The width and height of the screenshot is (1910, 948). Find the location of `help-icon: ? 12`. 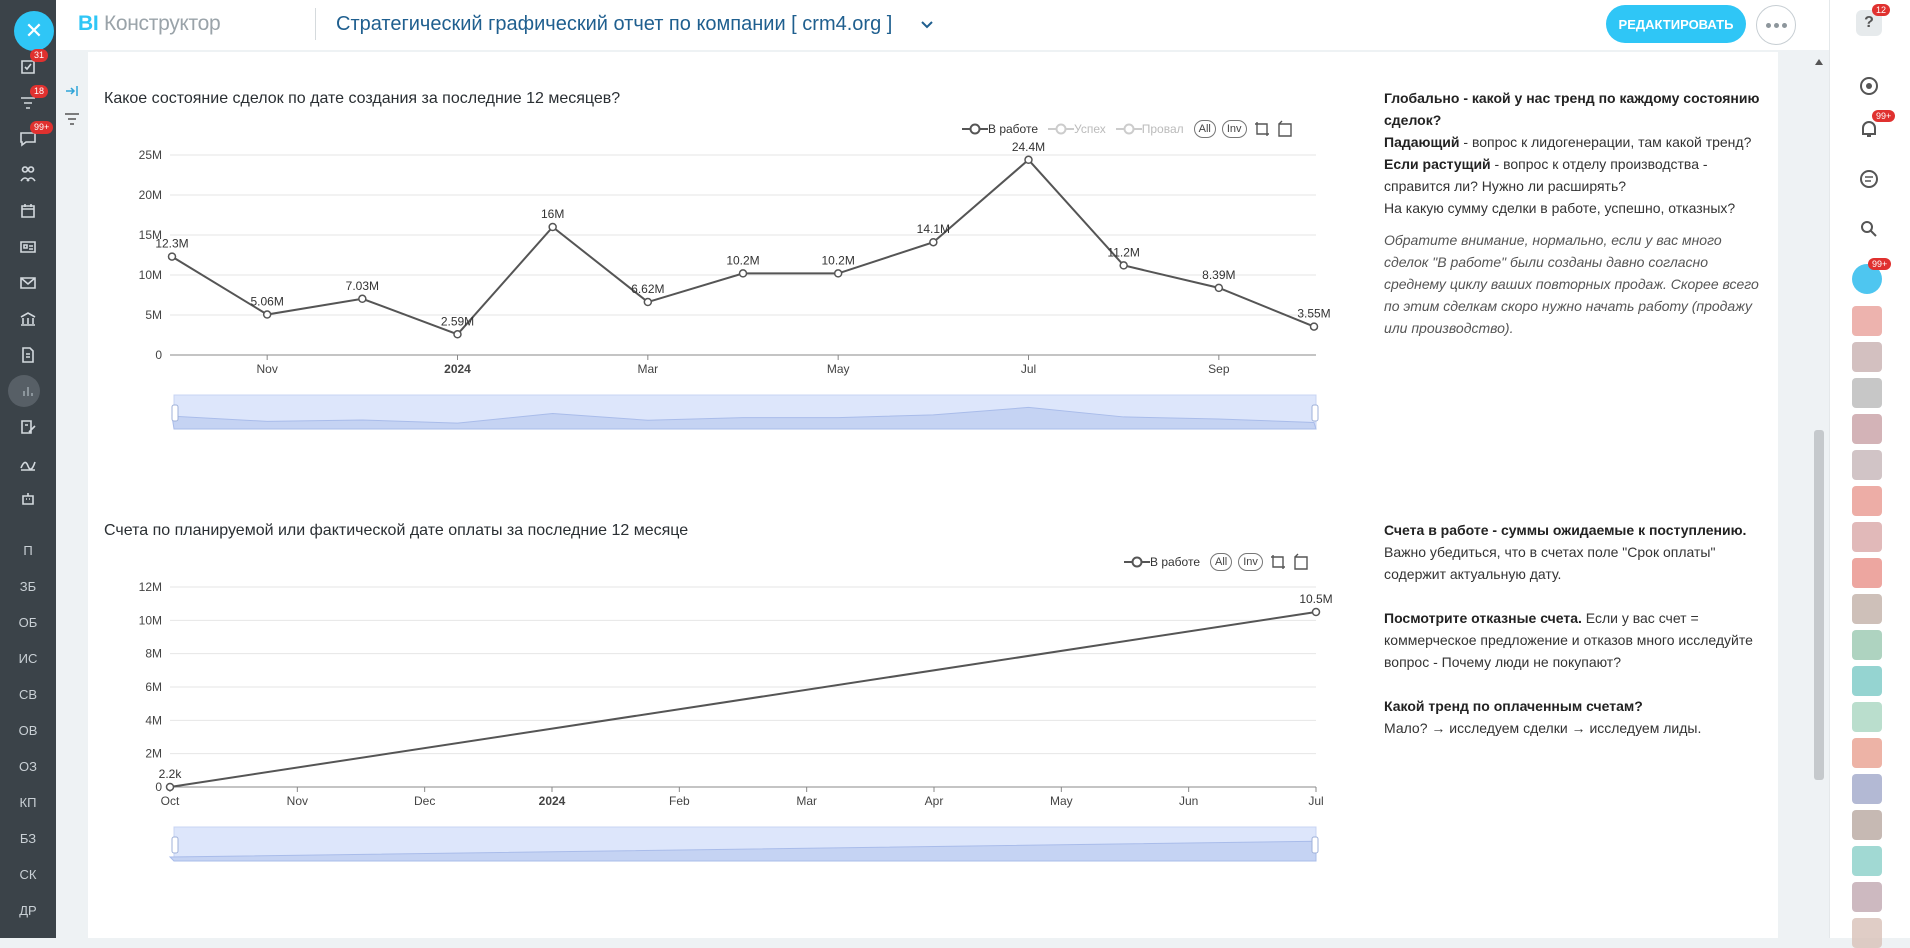

help-icon: ? 12 is located at coordinates (1873, 20).